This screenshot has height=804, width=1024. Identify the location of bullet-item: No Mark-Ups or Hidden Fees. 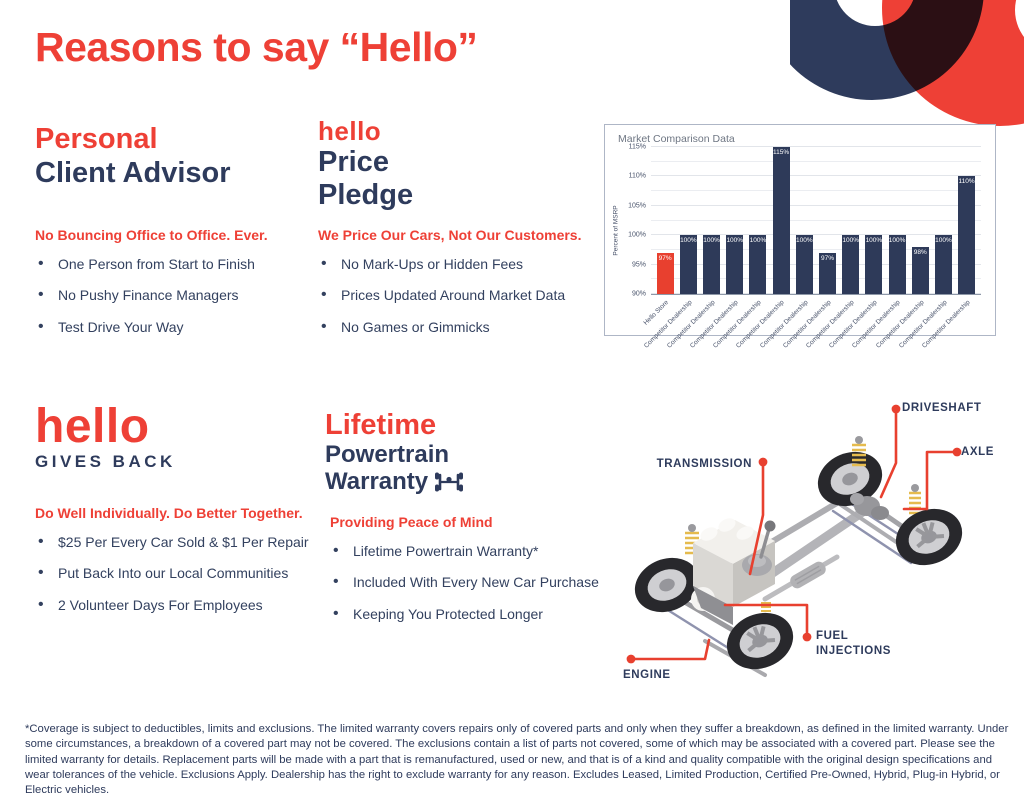
(460, 264).